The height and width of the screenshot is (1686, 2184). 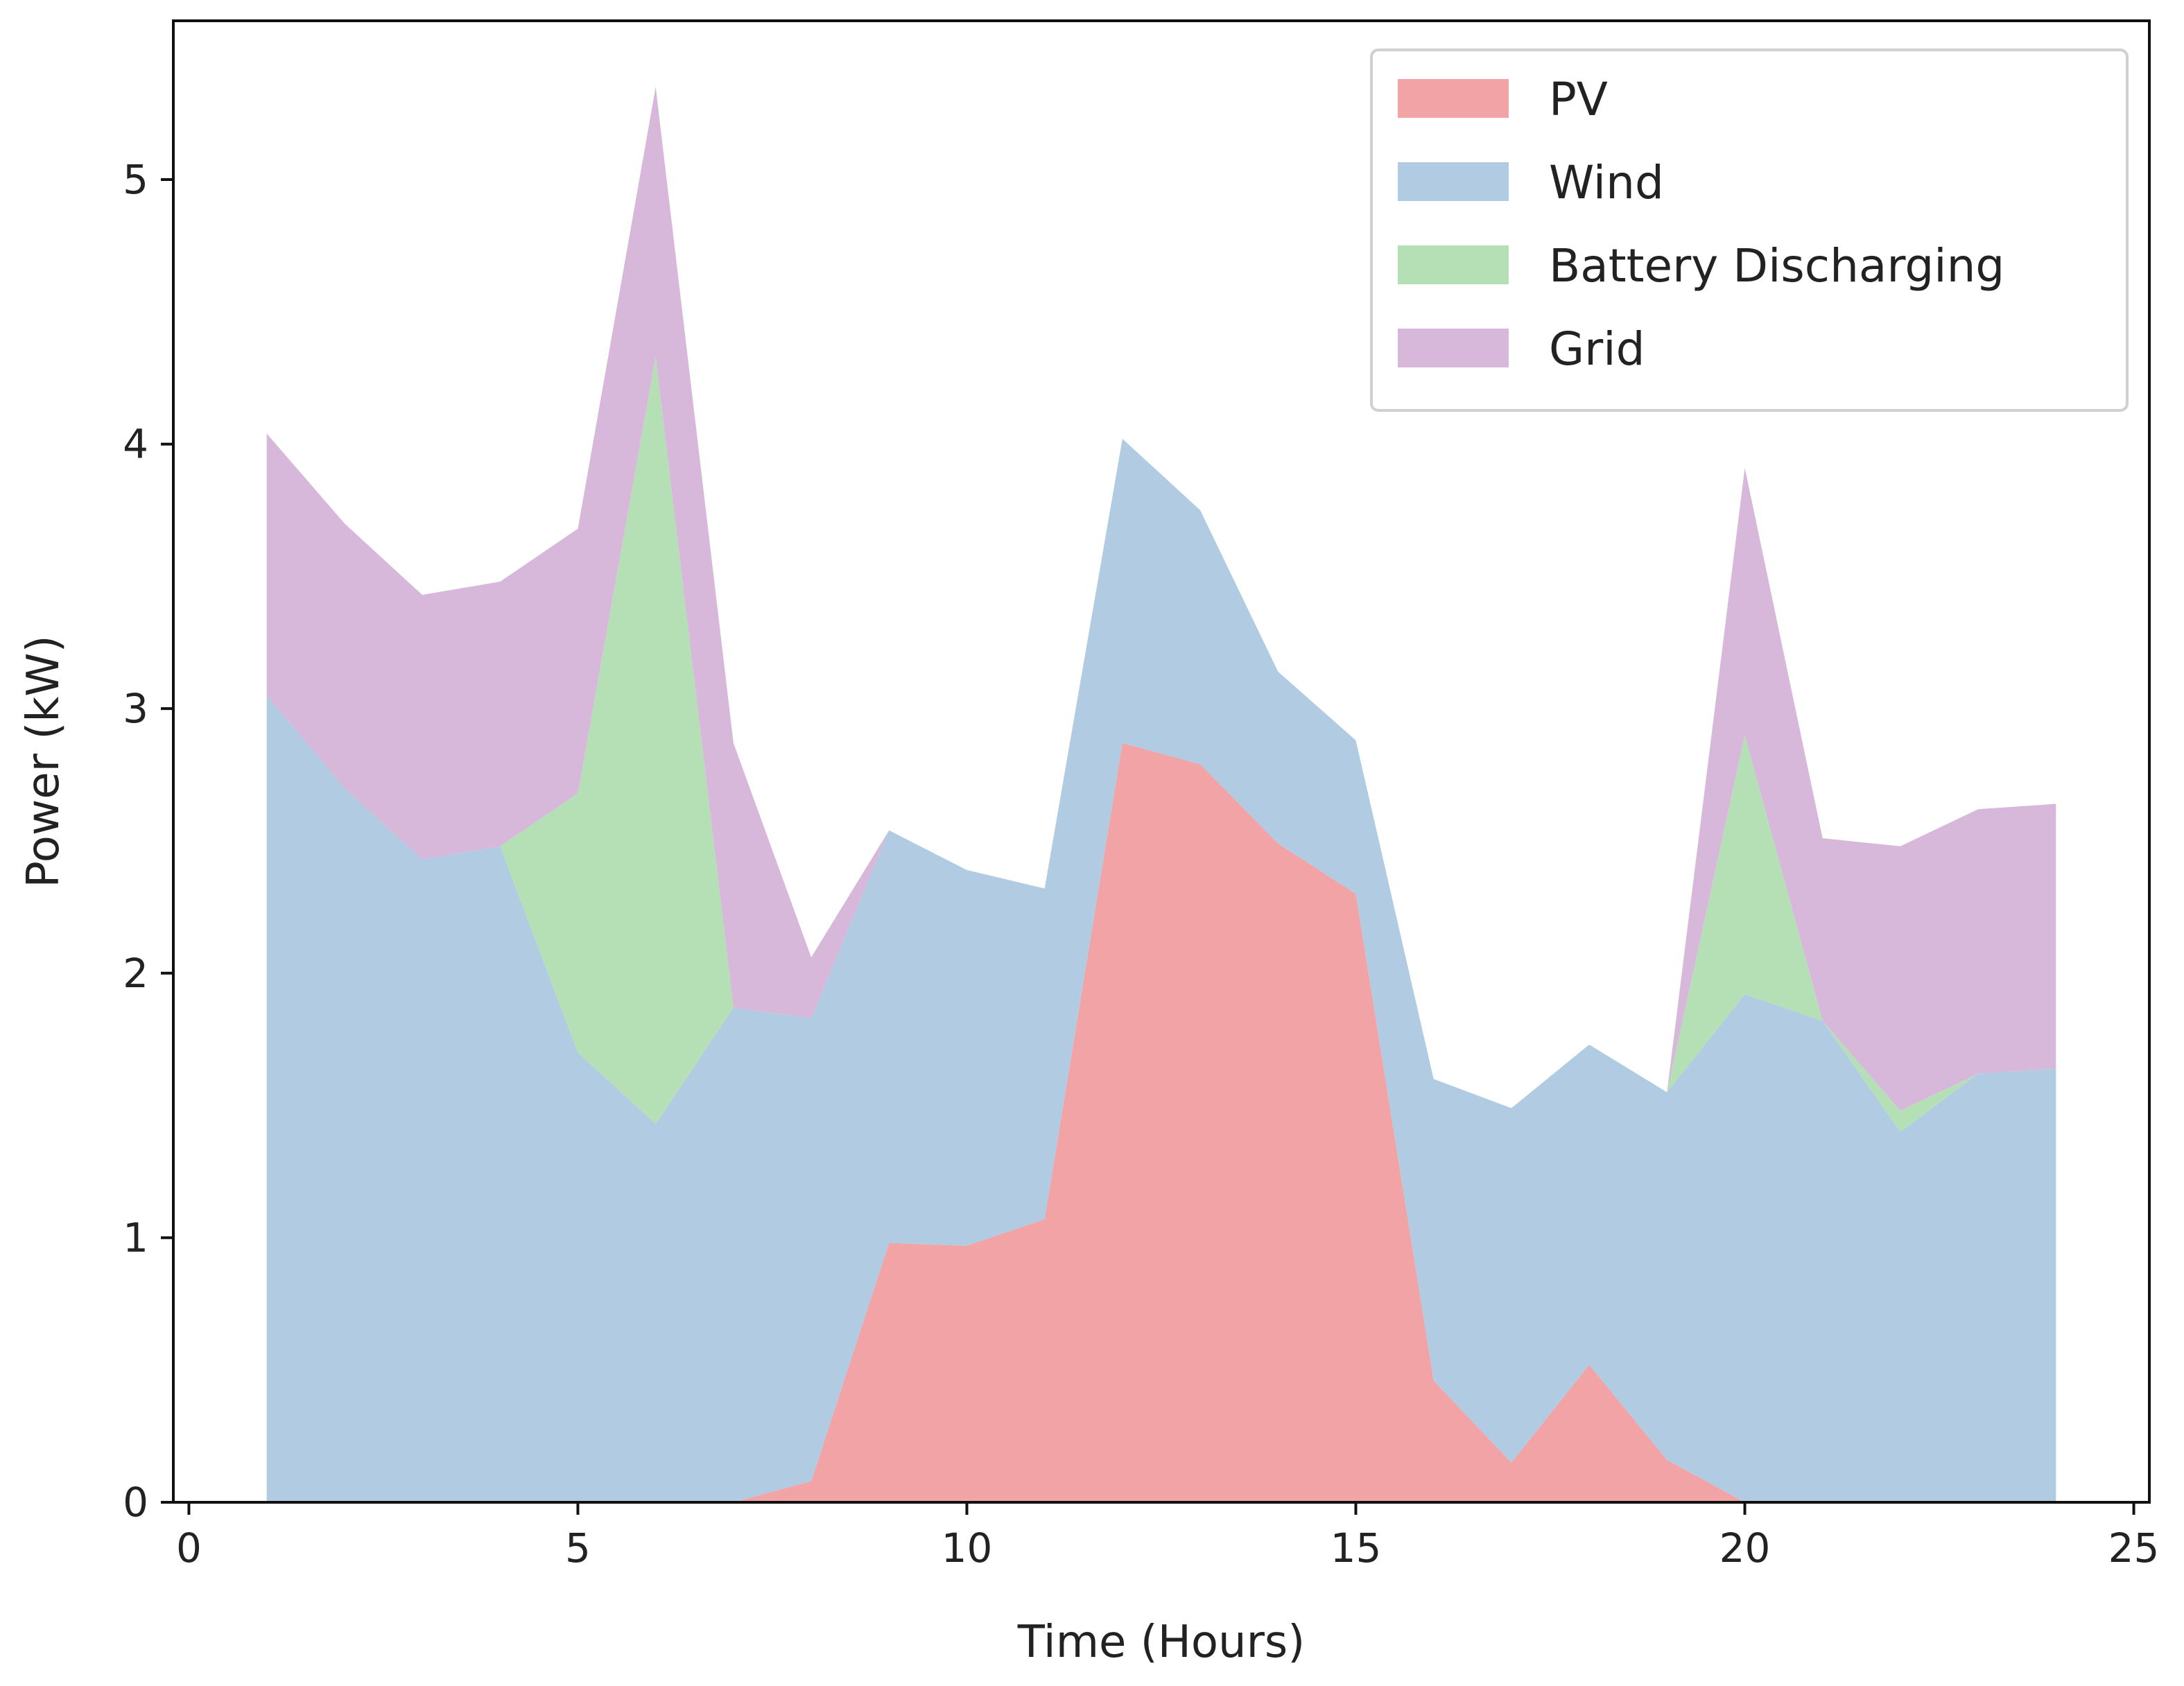 What do you see at coordinates (135, 180) in the screenshot?
I see `y-tick-label: 5` at bounding box center [135, 180].